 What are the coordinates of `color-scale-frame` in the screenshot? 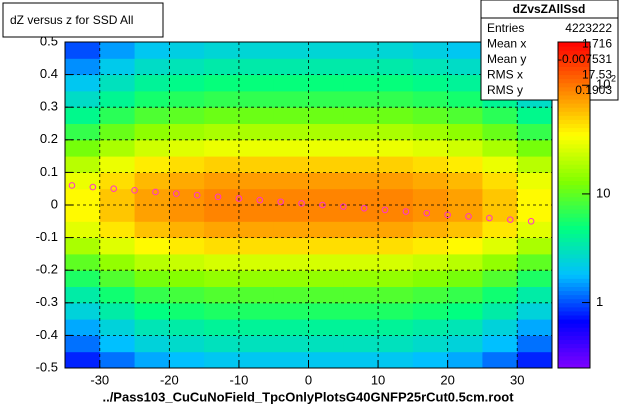 It's located at (574, 205).